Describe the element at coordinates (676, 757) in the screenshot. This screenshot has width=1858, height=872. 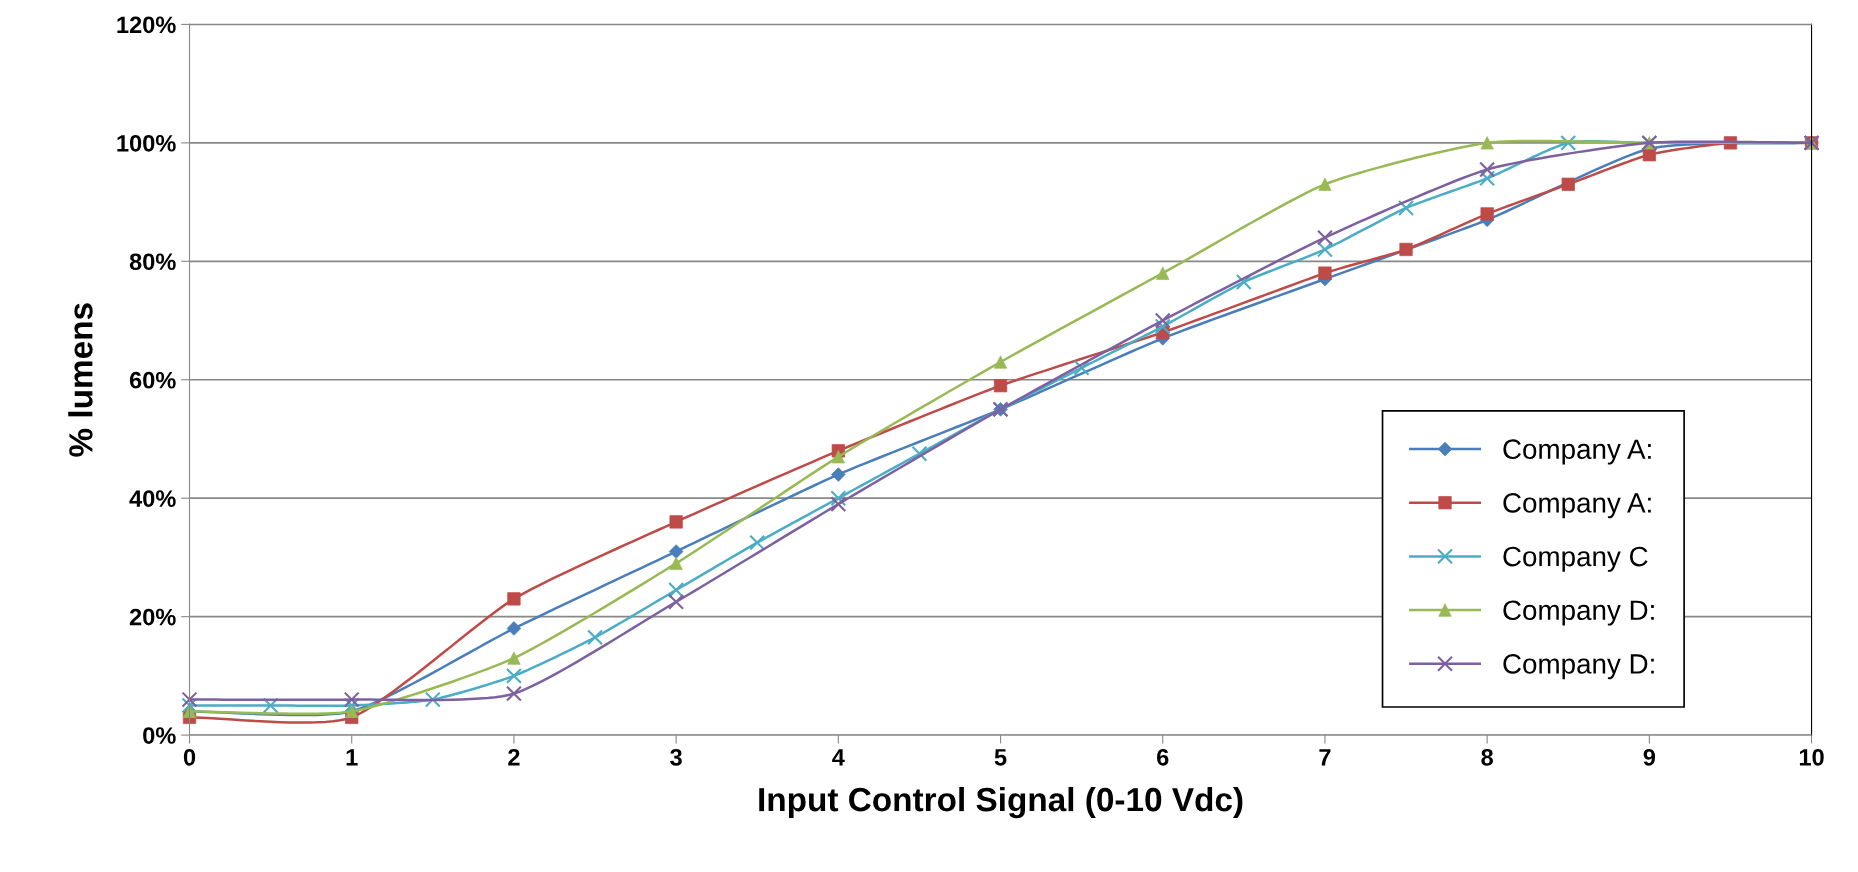
I see `x-tick-label: 3` at that location.